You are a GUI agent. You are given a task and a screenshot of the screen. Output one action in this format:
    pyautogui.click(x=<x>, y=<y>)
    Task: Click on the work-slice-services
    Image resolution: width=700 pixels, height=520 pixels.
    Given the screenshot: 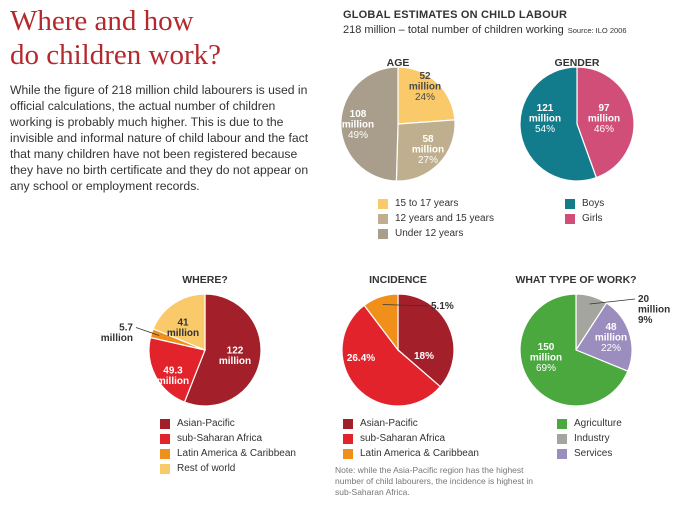 What is the action you would take?
    pyautogui.click(x=604, y=337)
    